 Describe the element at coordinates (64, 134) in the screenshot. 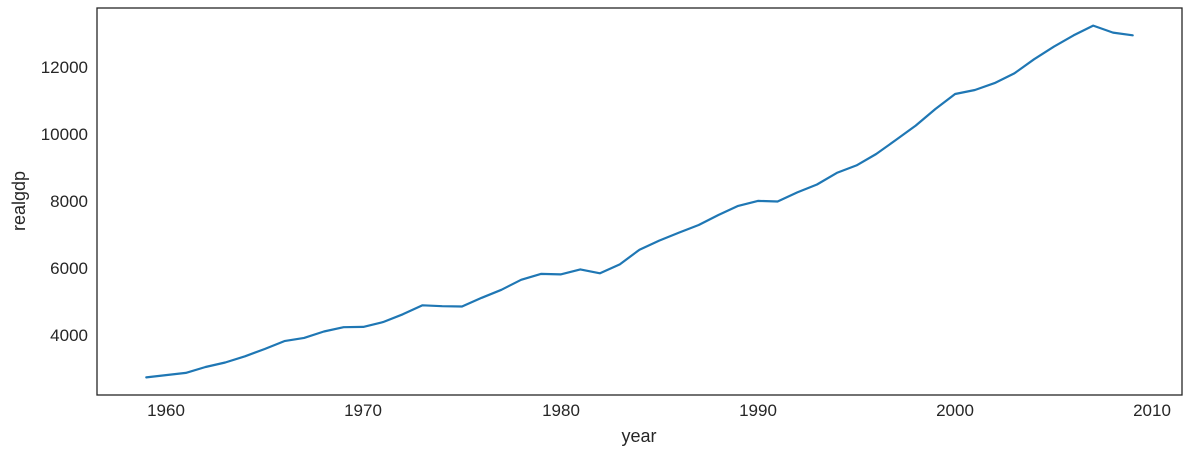

I see `y-tick-label: 10000` at that location.